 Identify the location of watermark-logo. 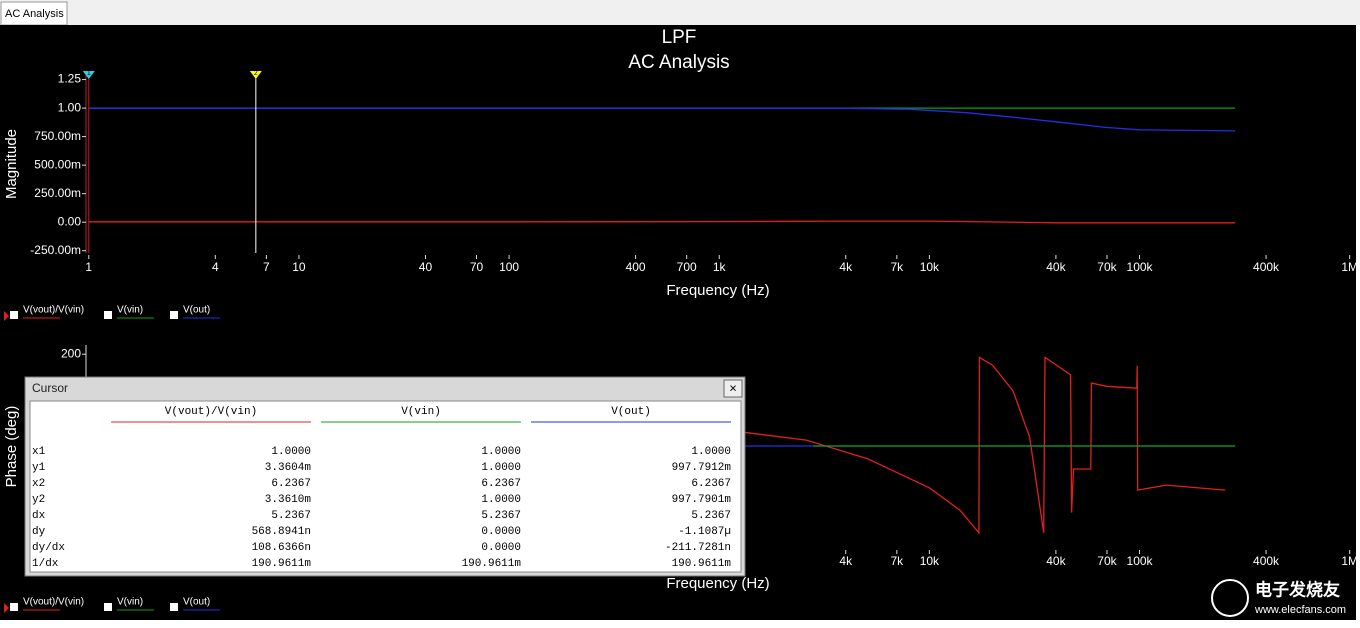
(1230, 598).